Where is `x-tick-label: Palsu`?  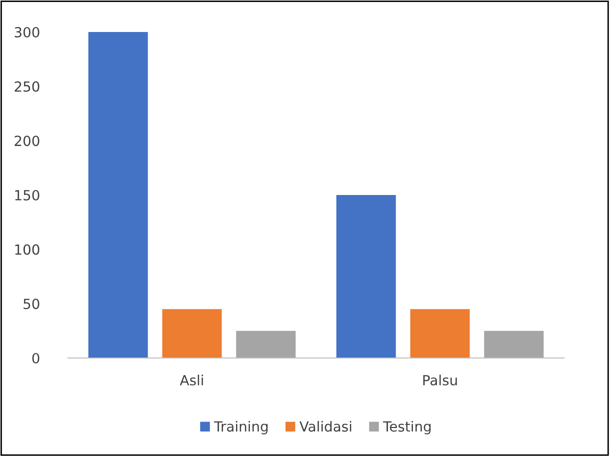 x-tick-label: Palsu is located at coordinates (440, 380).